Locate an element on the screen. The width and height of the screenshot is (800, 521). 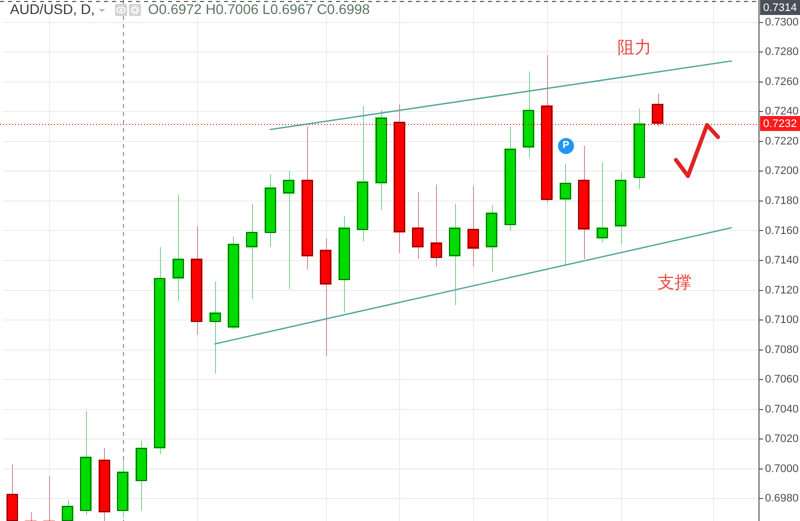
chart-title: AUD/USD, D, is located at coordinates (52, 8).